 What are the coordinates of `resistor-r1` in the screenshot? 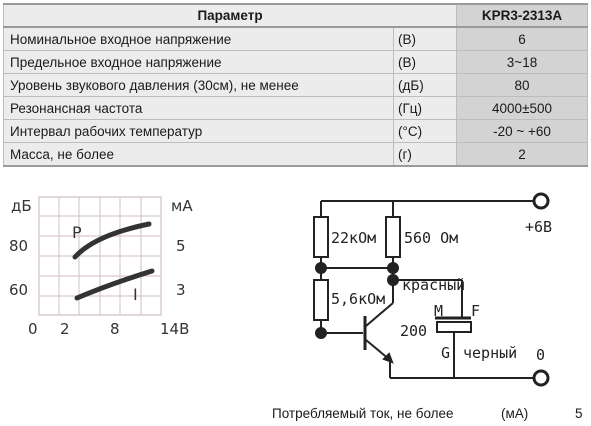 It's located at (321, 237).